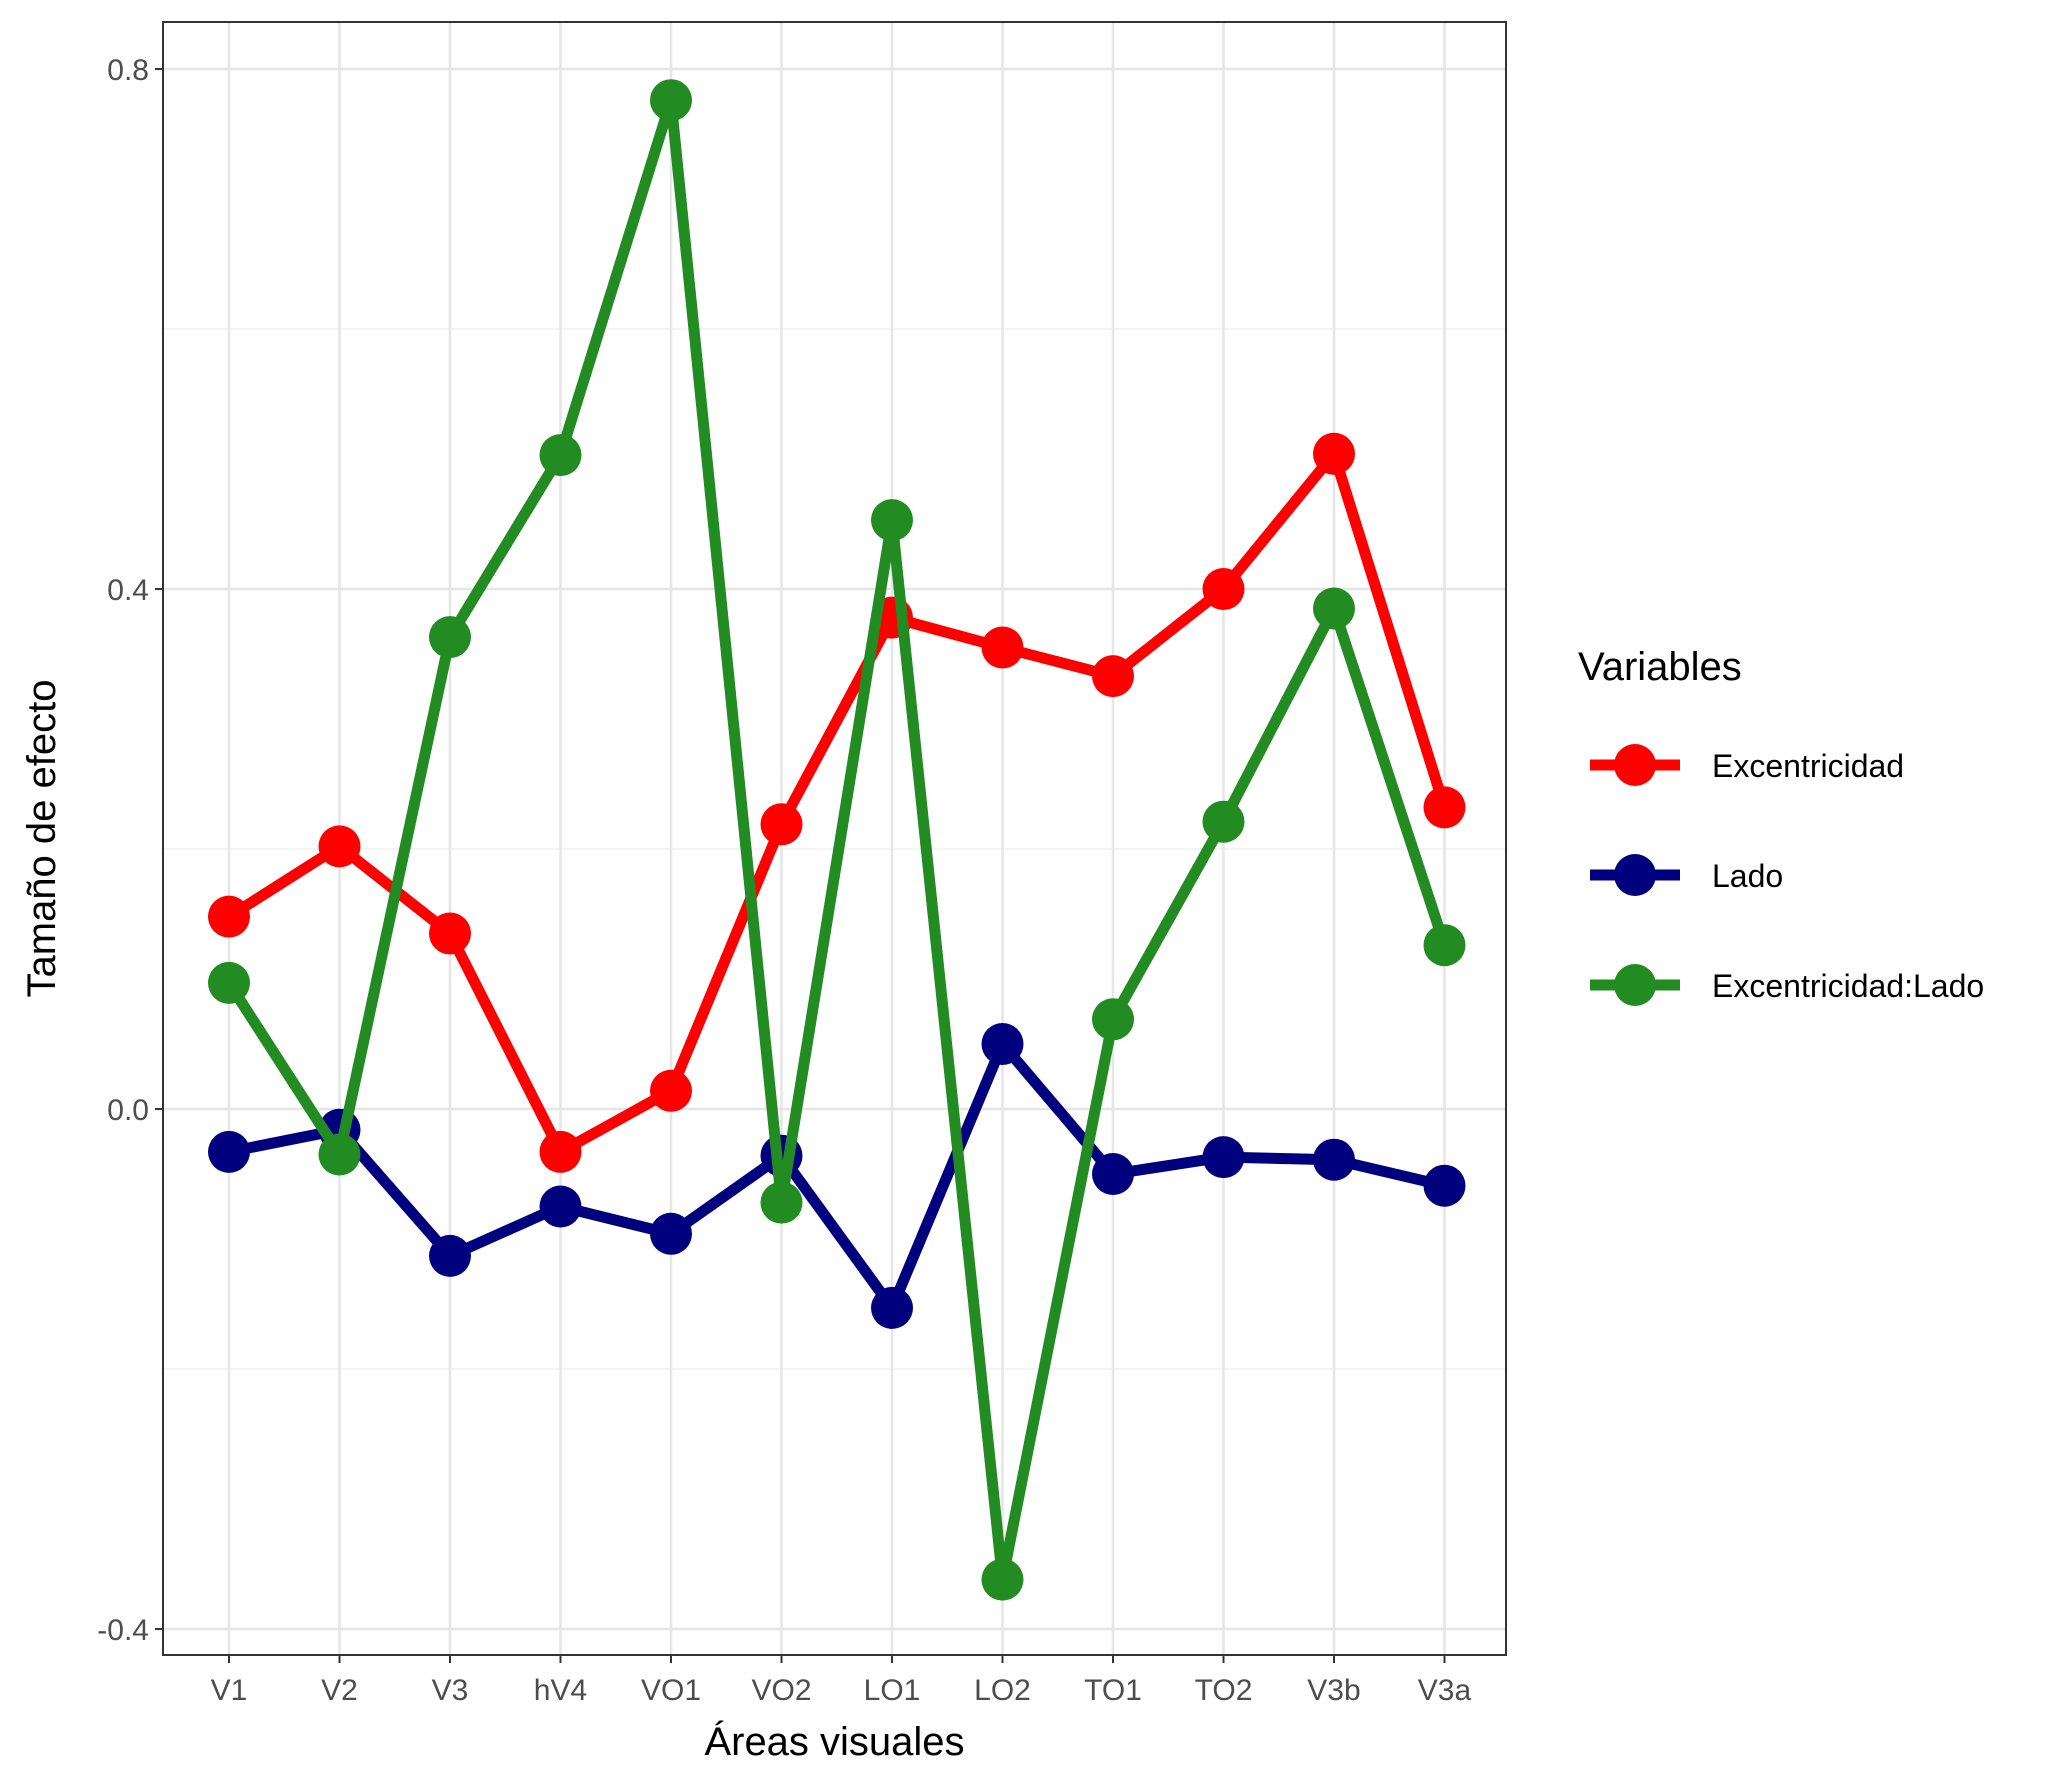 The height and width of the screenshot is (1771, 2049). I want to click on legend-label: Excentricidad:Lado, so click(1848, 986).